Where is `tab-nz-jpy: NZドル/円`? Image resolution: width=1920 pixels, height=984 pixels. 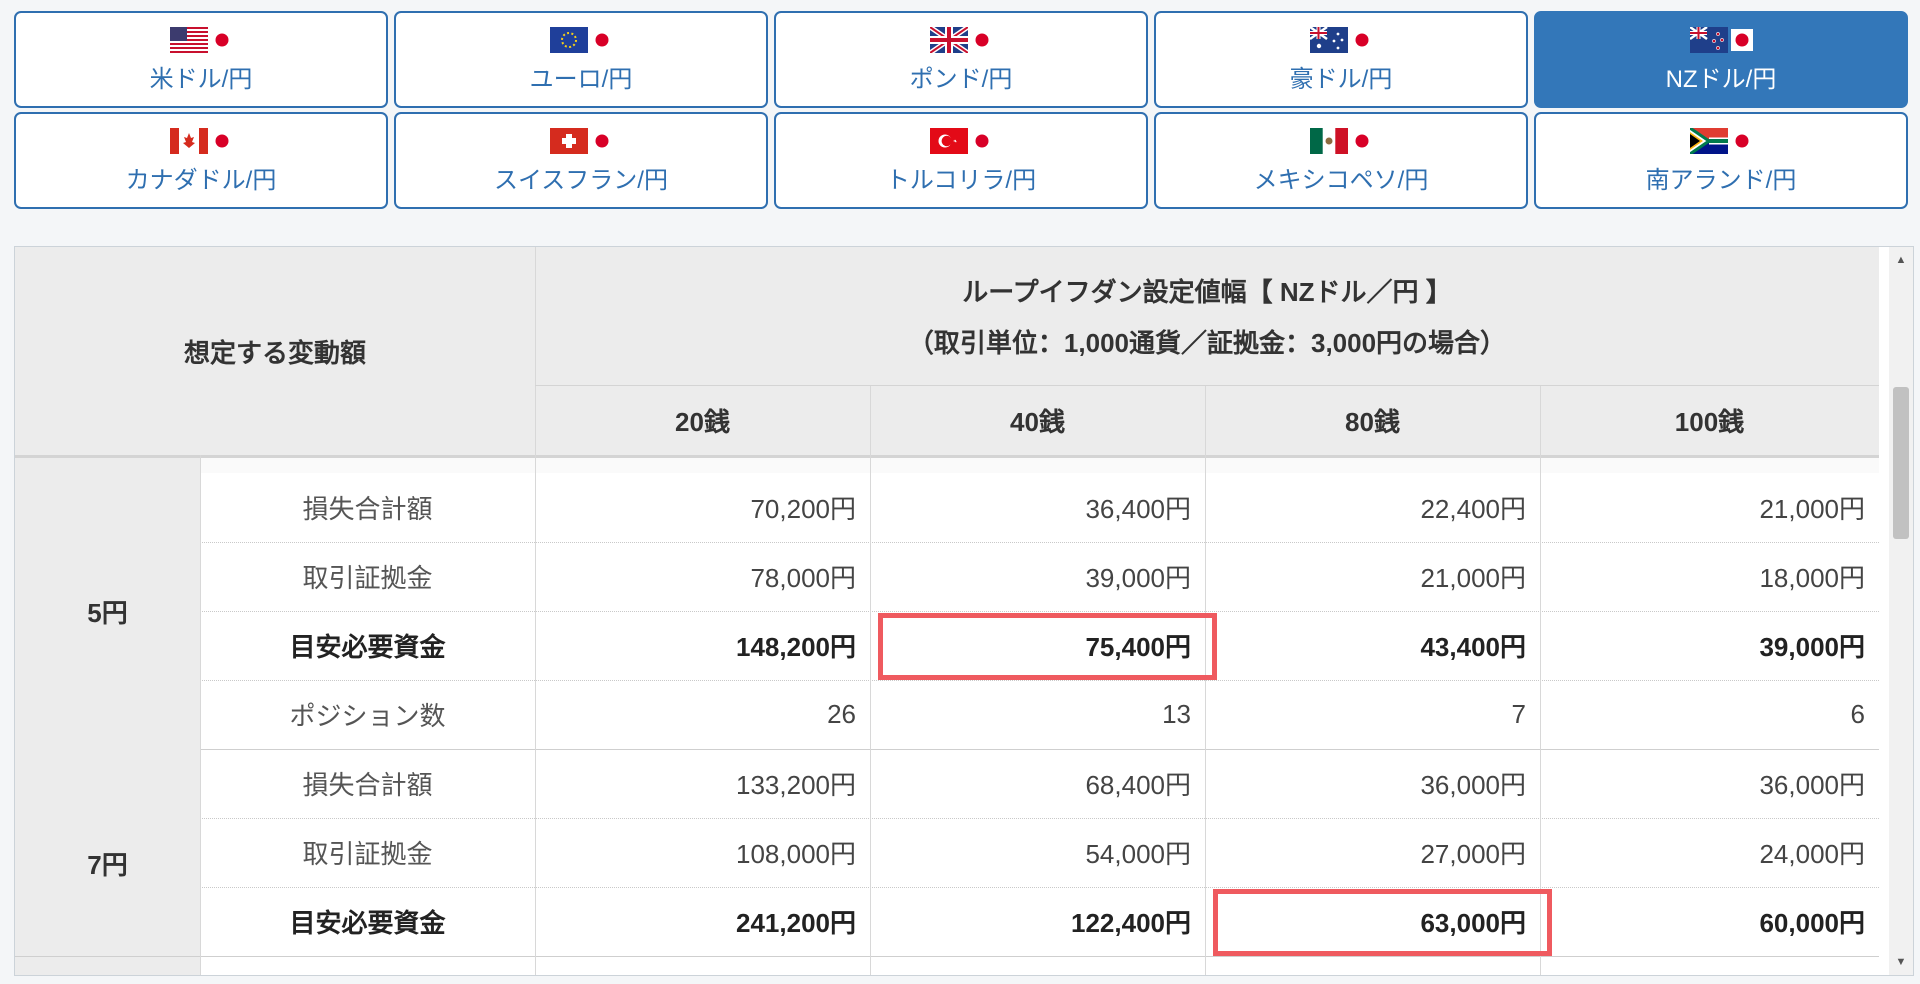
tab-nz-jpy: NZドル/円 is located at coordinates (1721, 59).